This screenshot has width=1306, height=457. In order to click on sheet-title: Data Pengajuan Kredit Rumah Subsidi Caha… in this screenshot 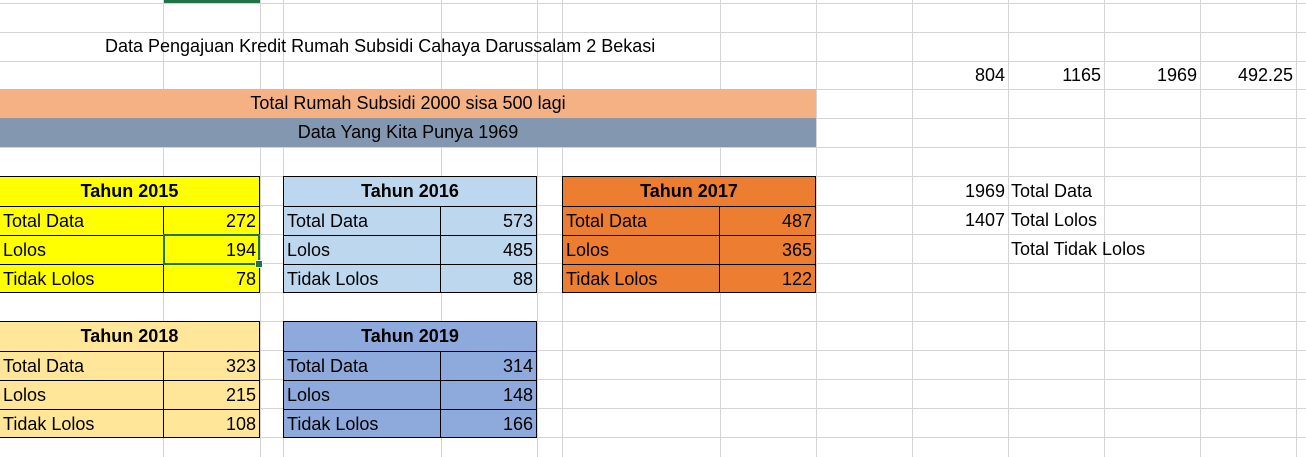, I will do `click(380, 46)`.